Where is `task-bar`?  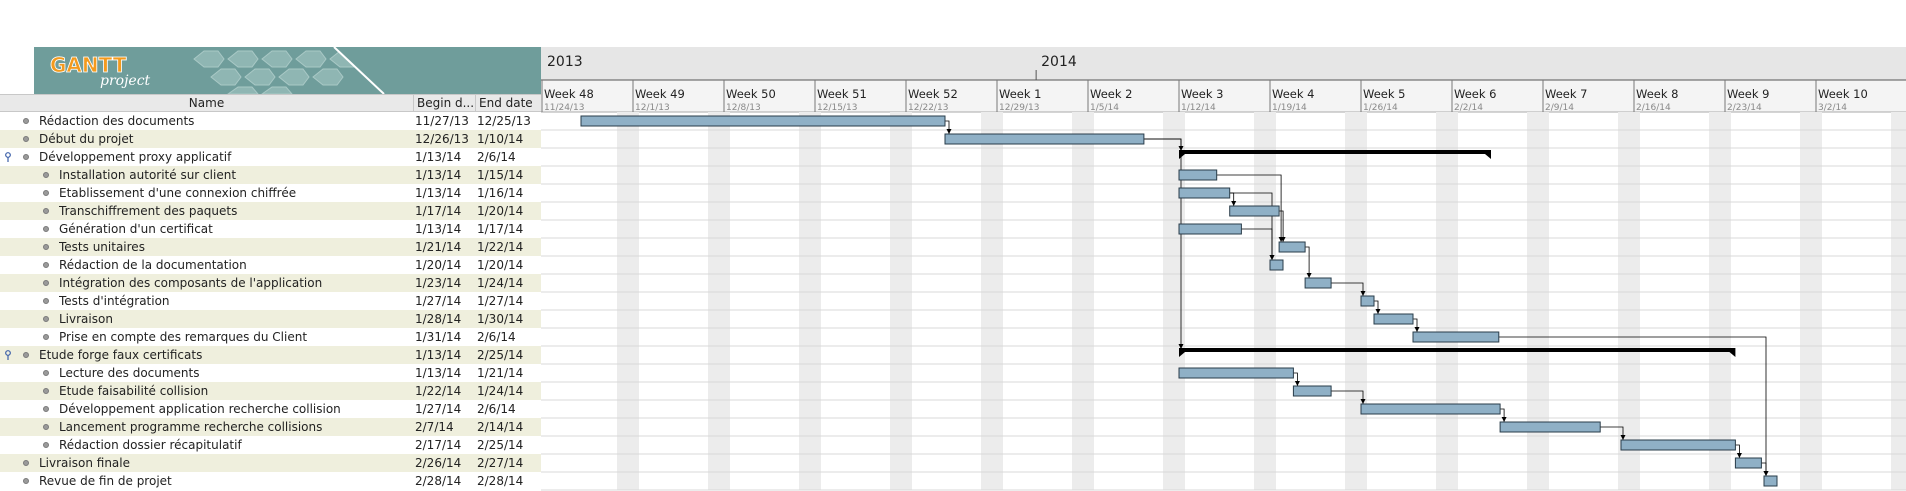 task-bar is located at coordinates (1204, 193).